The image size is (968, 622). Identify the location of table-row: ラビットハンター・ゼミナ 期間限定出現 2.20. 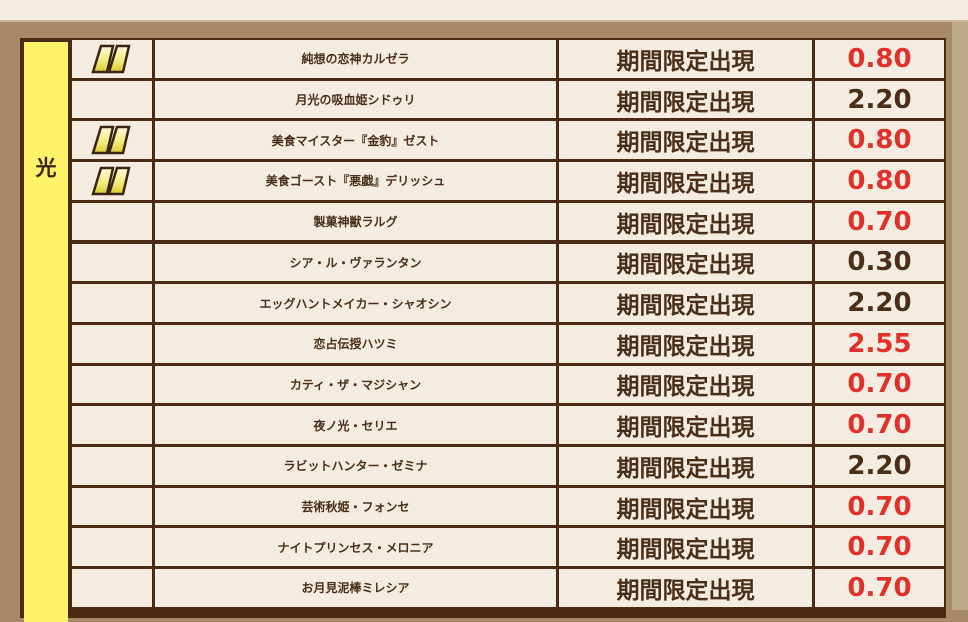
(508, 466).